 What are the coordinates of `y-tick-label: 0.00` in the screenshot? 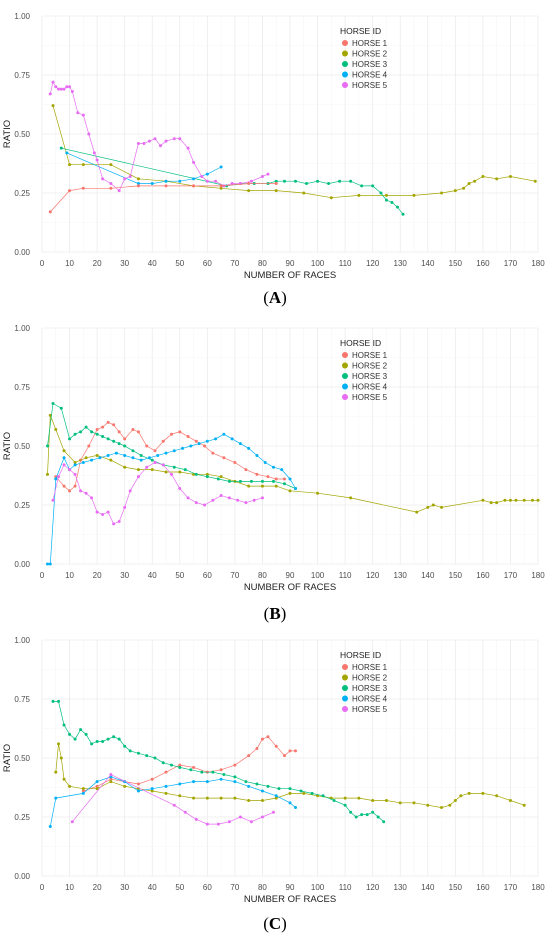 It's located at (22, 564).